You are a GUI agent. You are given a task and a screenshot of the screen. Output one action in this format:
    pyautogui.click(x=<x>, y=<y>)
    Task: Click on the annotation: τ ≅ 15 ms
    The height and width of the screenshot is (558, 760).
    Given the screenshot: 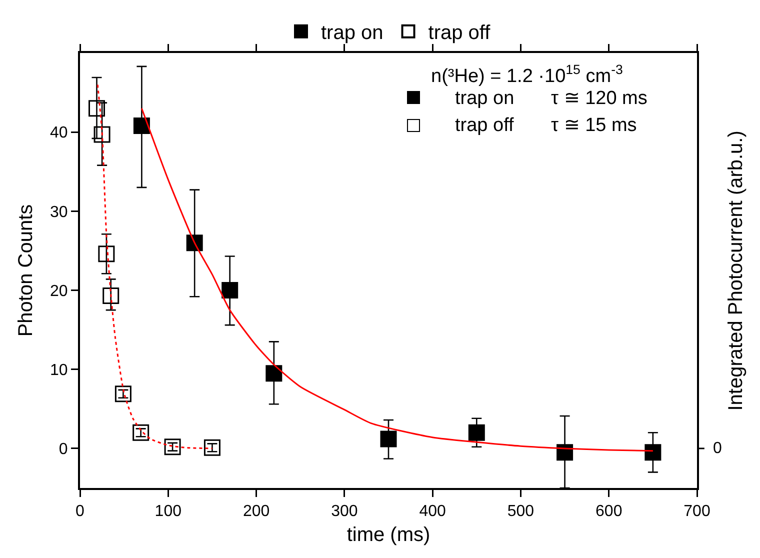 What is the action you would take?
    pyautogui.click(x=594, y=125)
    